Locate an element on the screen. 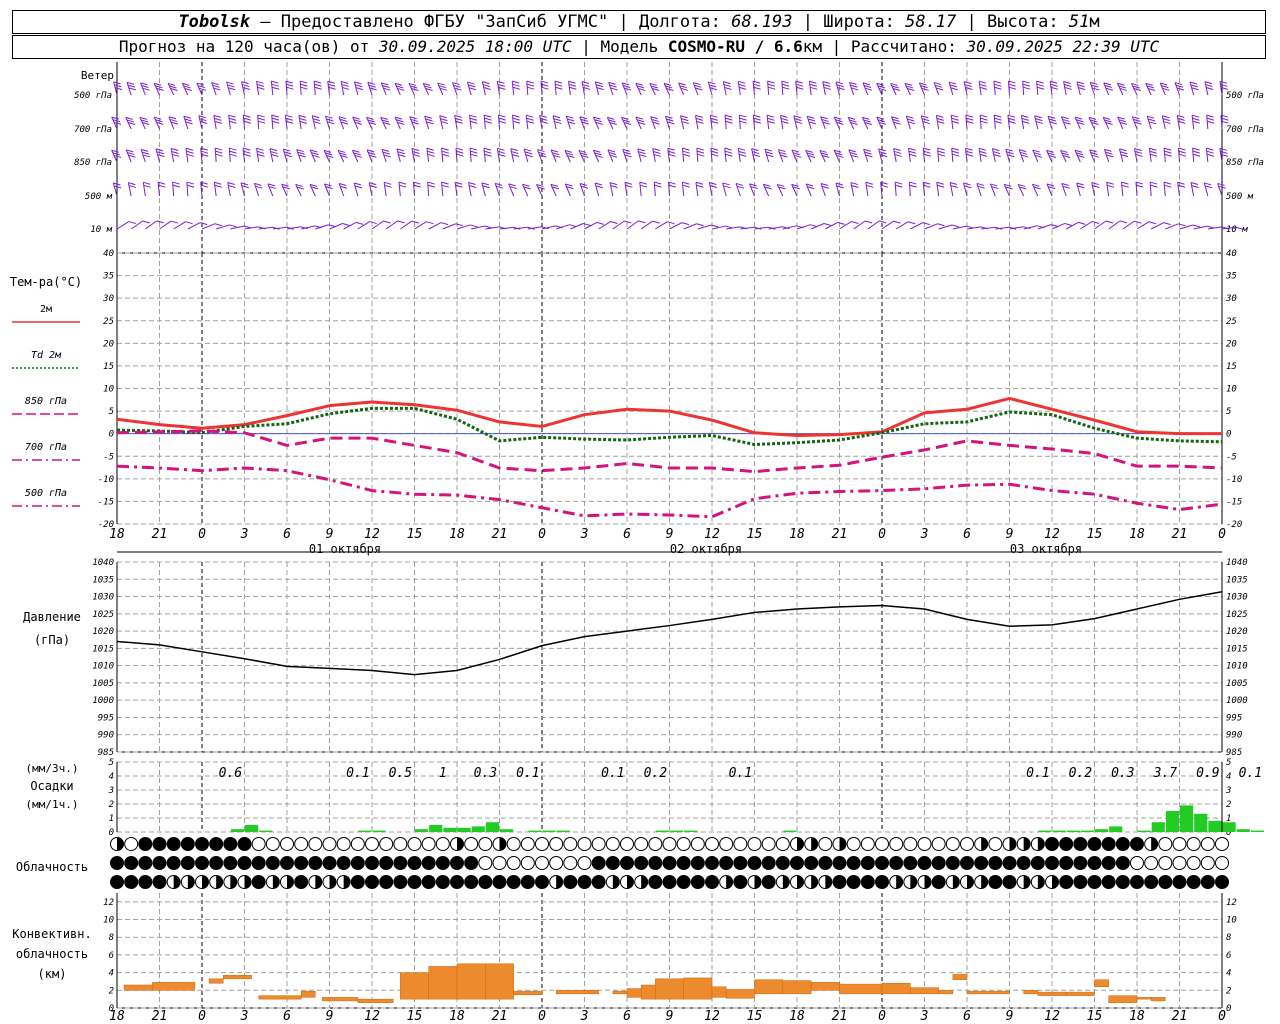 Image resolution: width=1280 pixels, height=1024 pixels. precip-tick-right: 2 is located at coordinates (1228, 805).